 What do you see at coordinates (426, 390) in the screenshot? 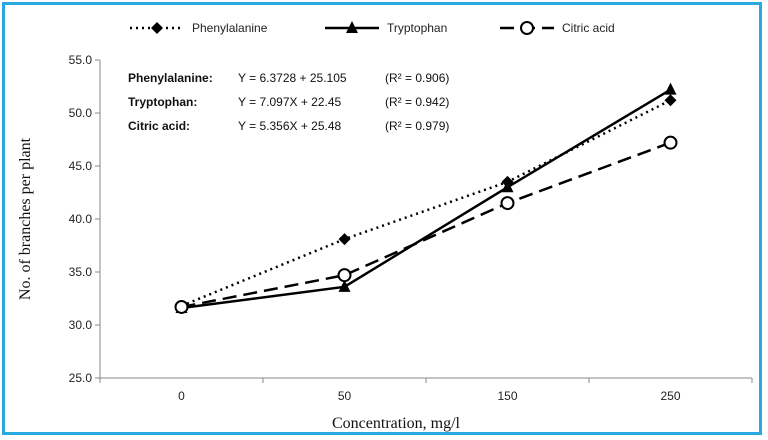
I see `x-ticks: 0 50 150 250` at bounding box center [426, 390].